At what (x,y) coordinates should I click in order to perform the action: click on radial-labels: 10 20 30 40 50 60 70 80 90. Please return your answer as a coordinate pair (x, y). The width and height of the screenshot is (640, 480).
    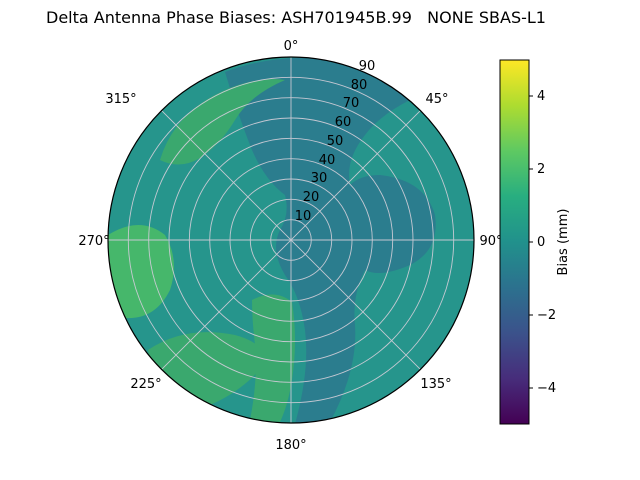
    Looking at the image, I should click on (335, 141).